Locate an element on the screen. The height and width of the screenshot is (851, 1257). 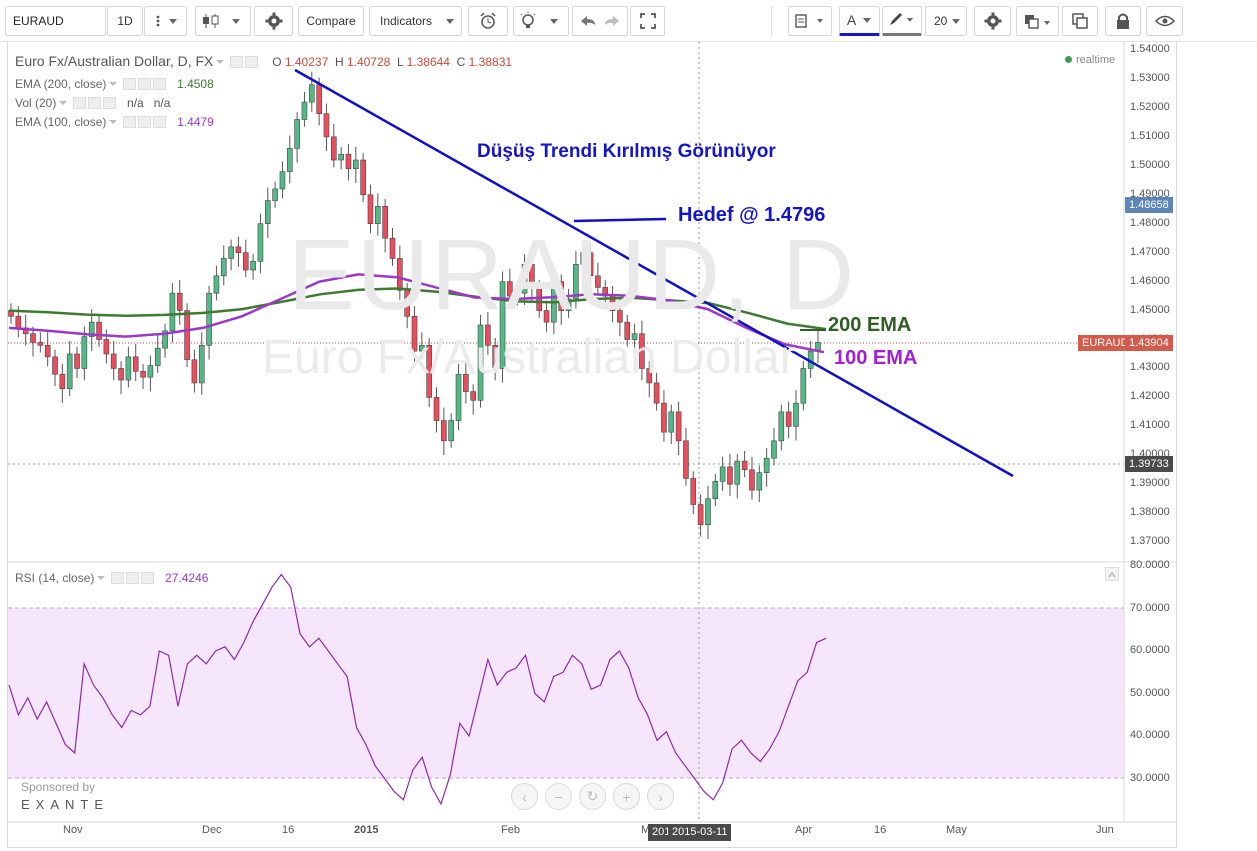
rsi-axis-label: 50.0000 is located at coordinates (1150, 692).